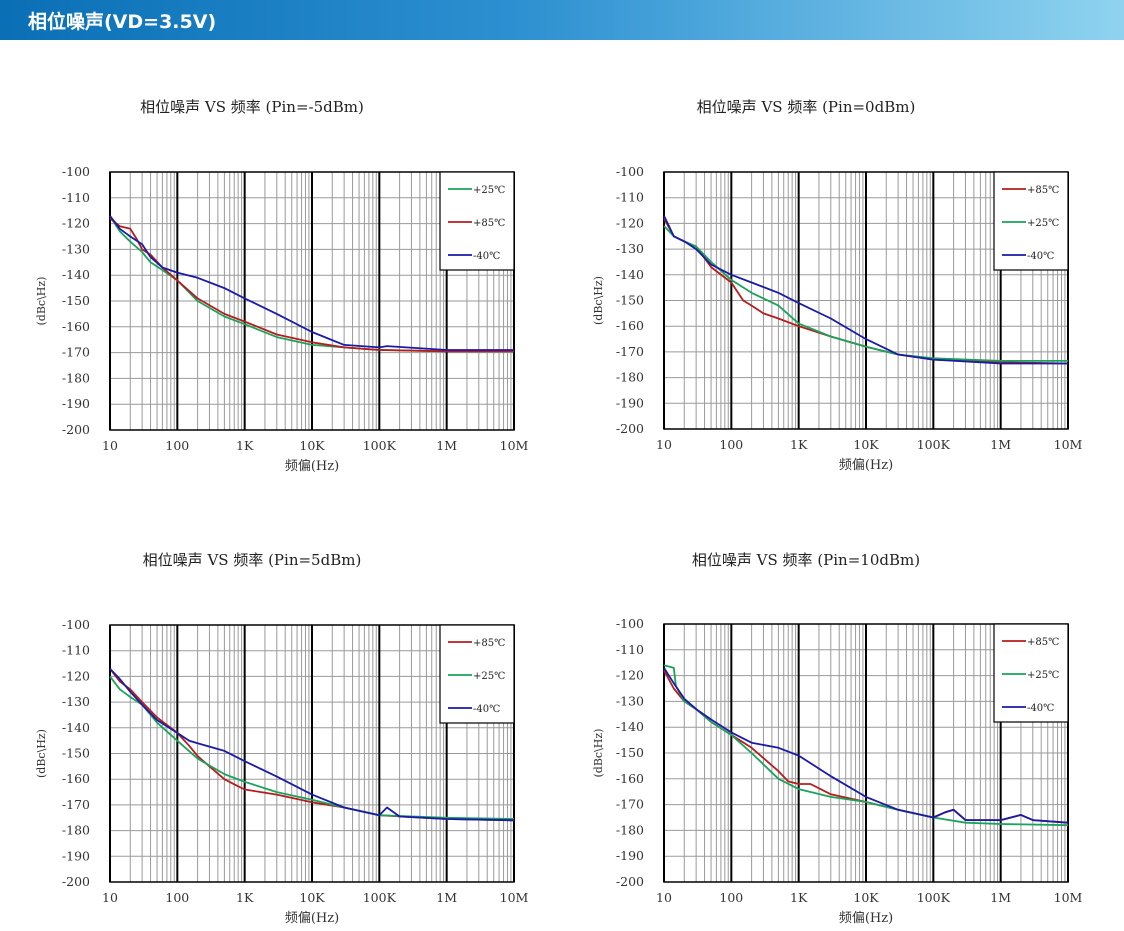 This screenshot has width=1124, height=931. What do you see at coordinates (252, 560) in the screenshot?
I see `chart-title: 相位噪声 VS 频率 (Pin=5dBm)` at bounding box center [252, 560].